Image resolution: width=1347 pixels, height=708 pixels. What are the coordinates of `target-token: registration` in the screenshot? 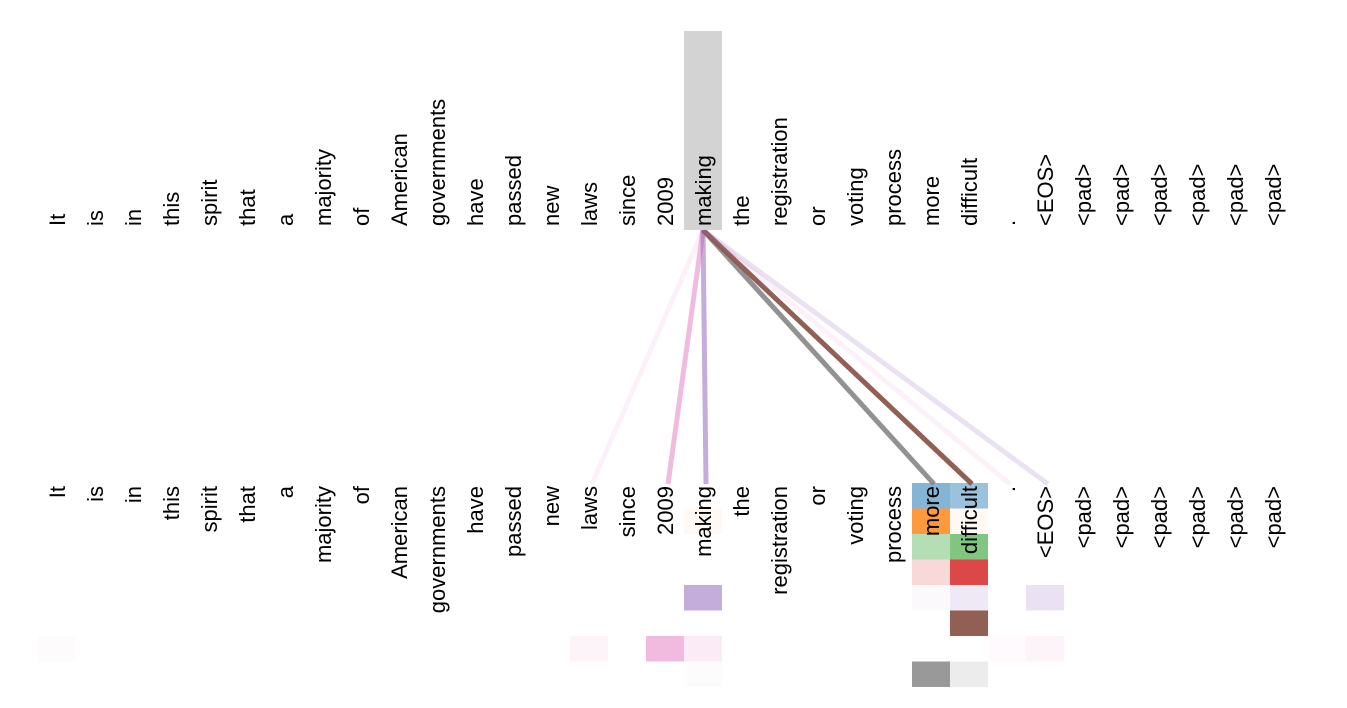 It's located at (779, 540).